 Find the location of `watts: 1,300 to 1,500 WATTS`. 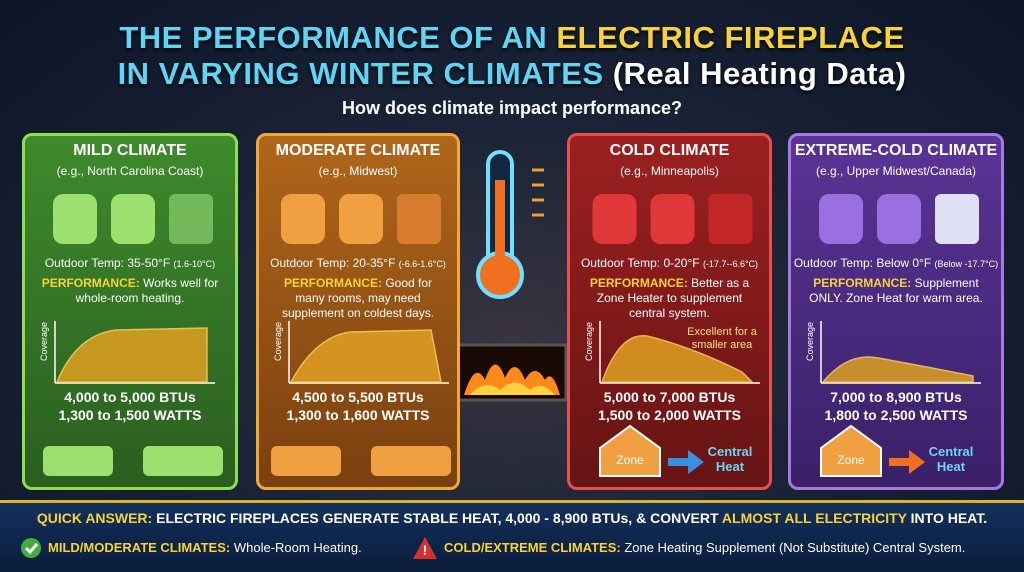

watts: 1,300 to 1,500 WATTS is located at coordinates (130, 415).